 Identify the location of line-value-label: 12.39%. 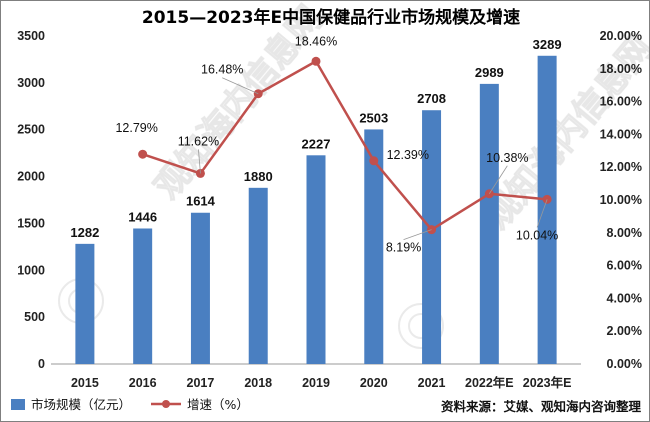
(408, 155).